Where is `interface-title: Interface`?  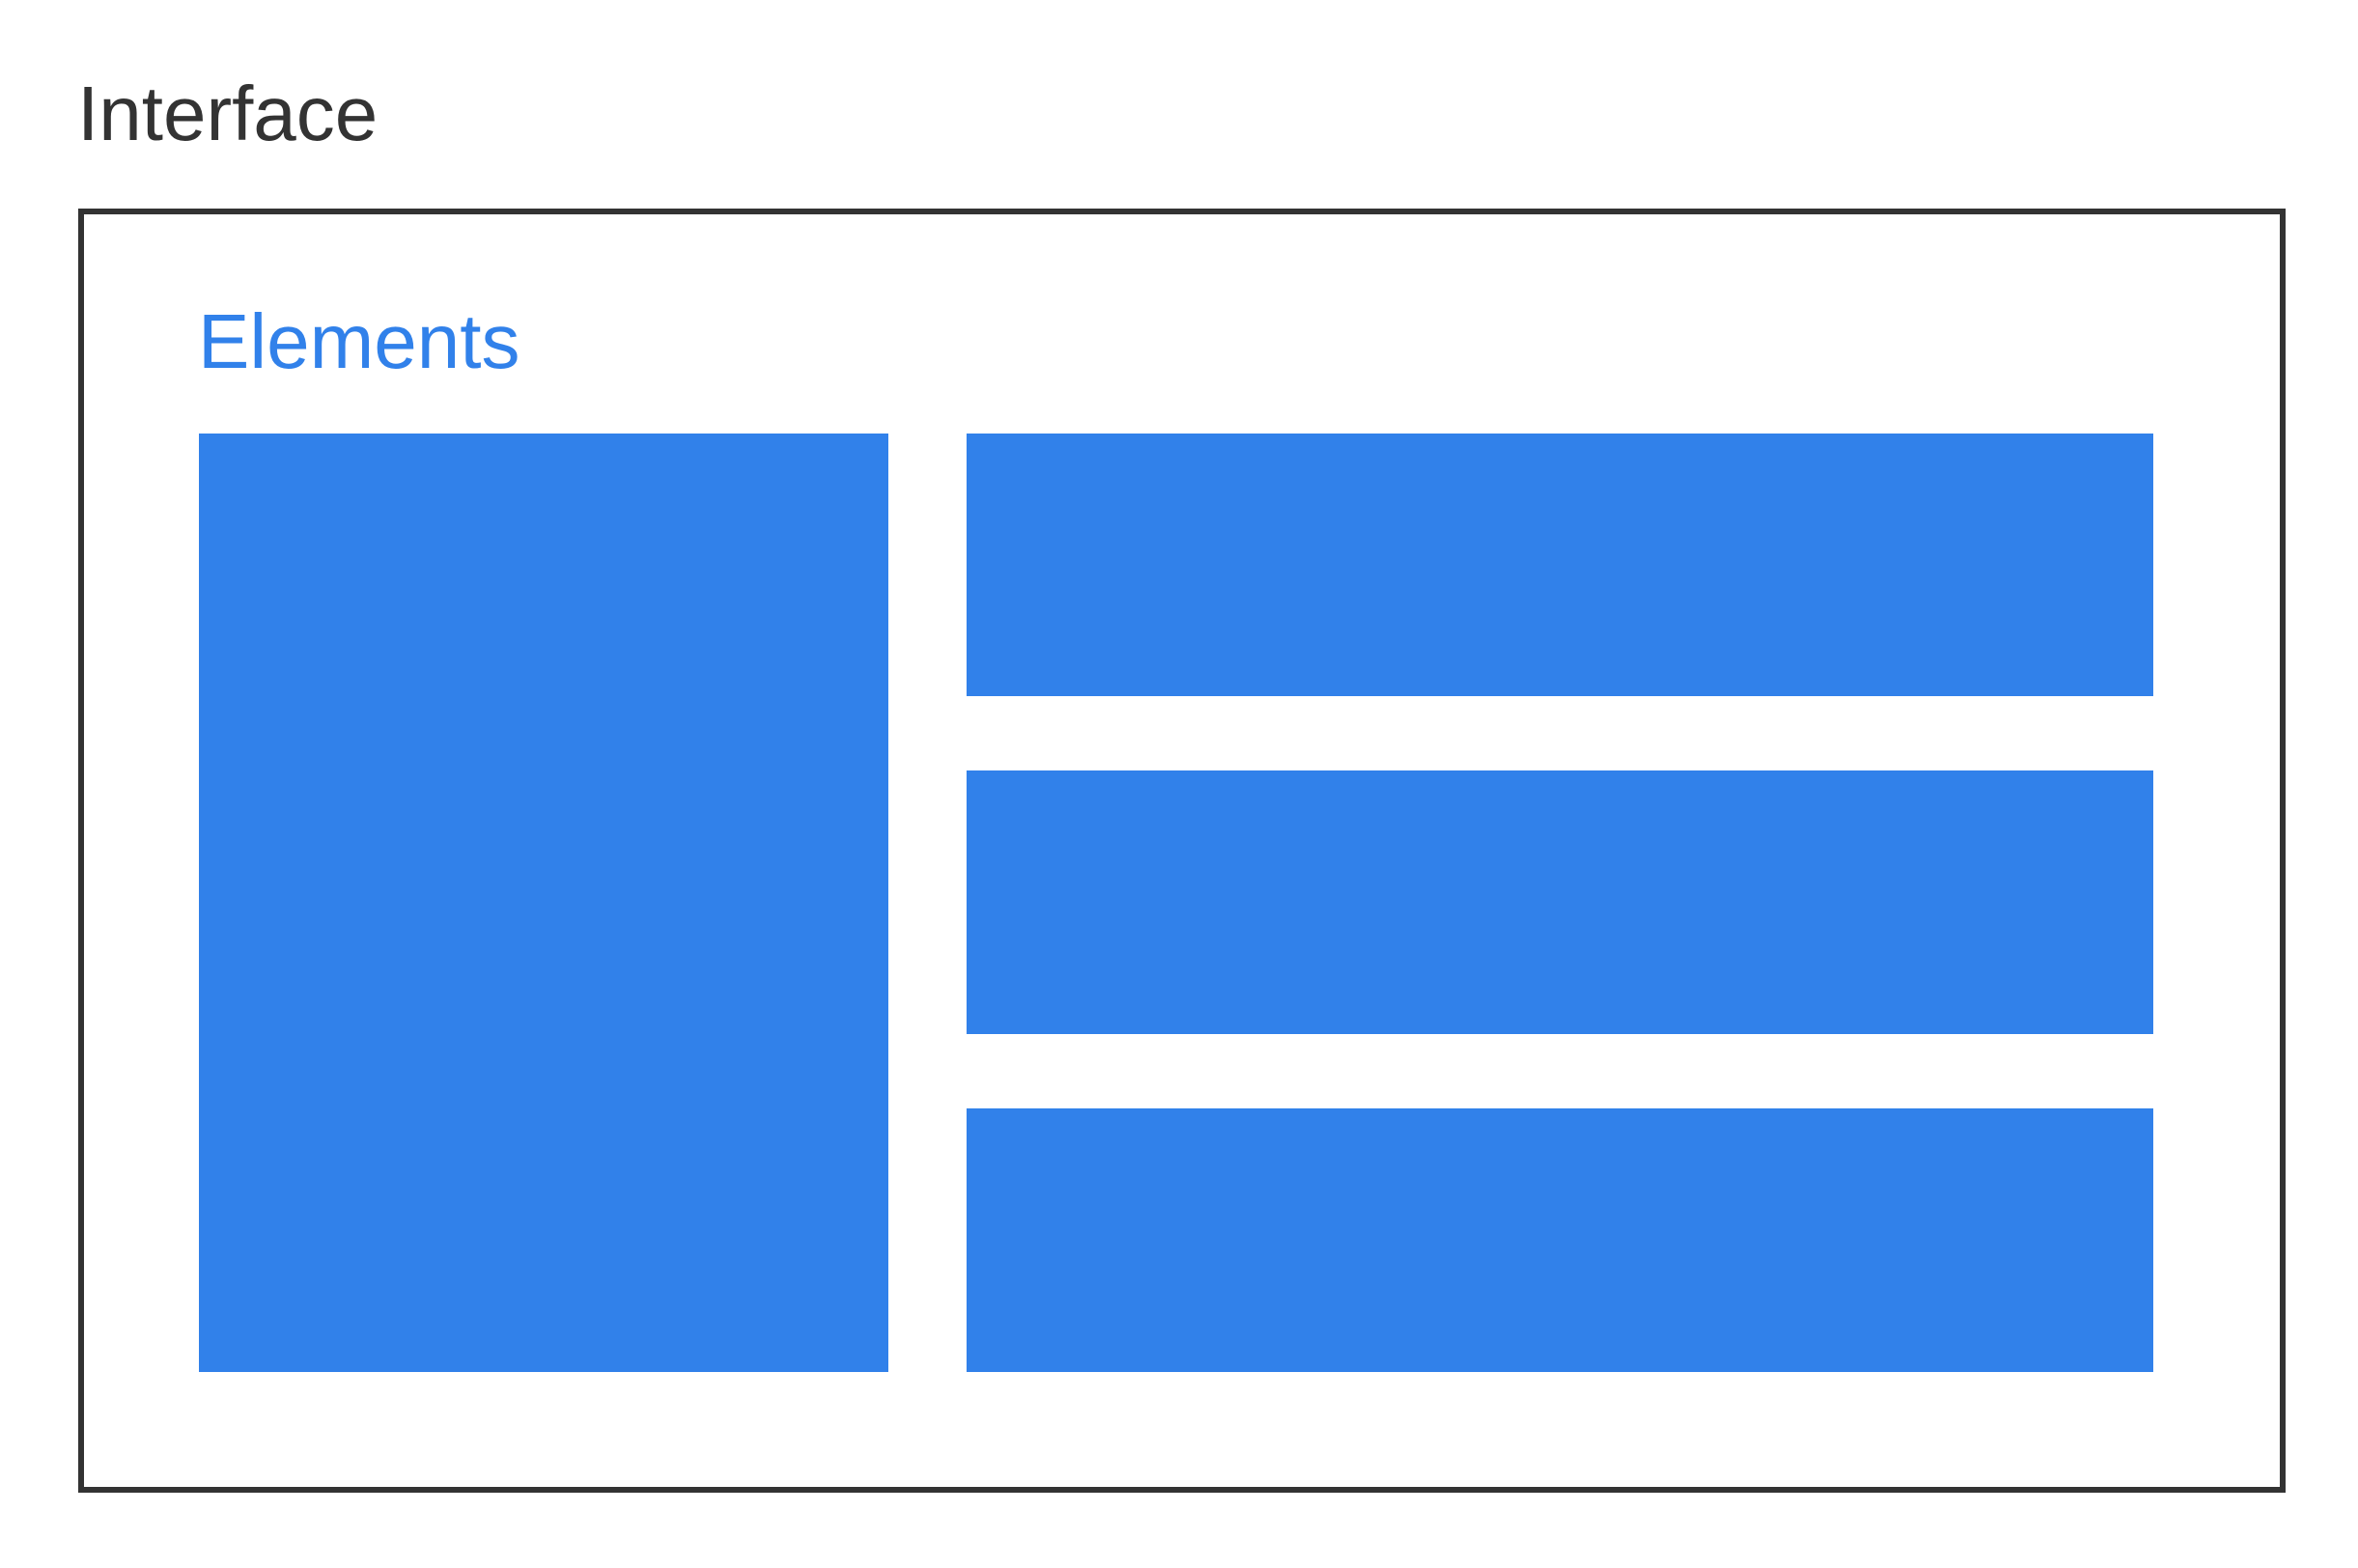
interface-title: Interface is located at coordinates (228, 113).